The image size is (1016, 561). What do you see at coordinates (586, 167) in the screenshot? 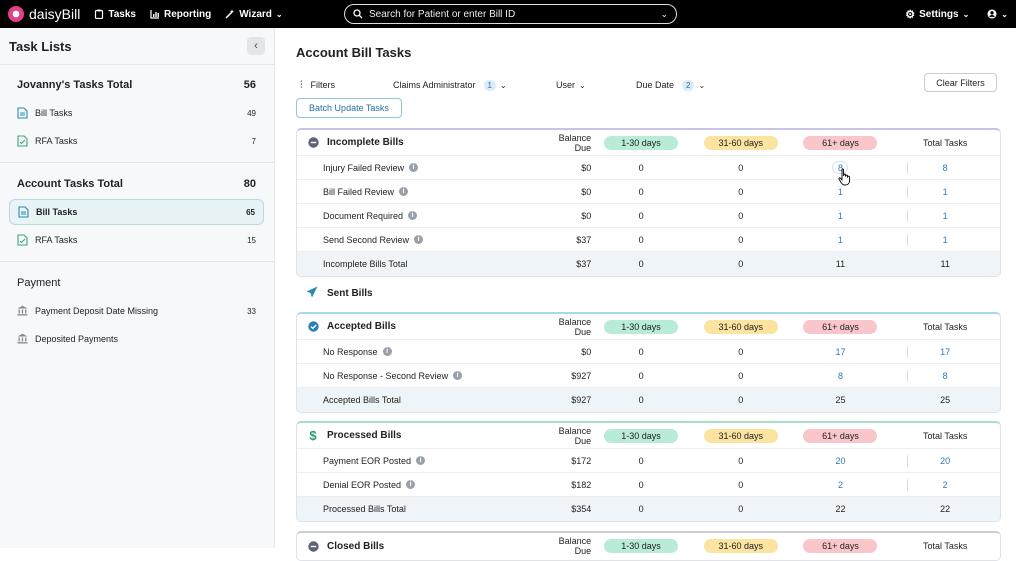
I see `row-balance: $0` at bounding box center [586, 167].